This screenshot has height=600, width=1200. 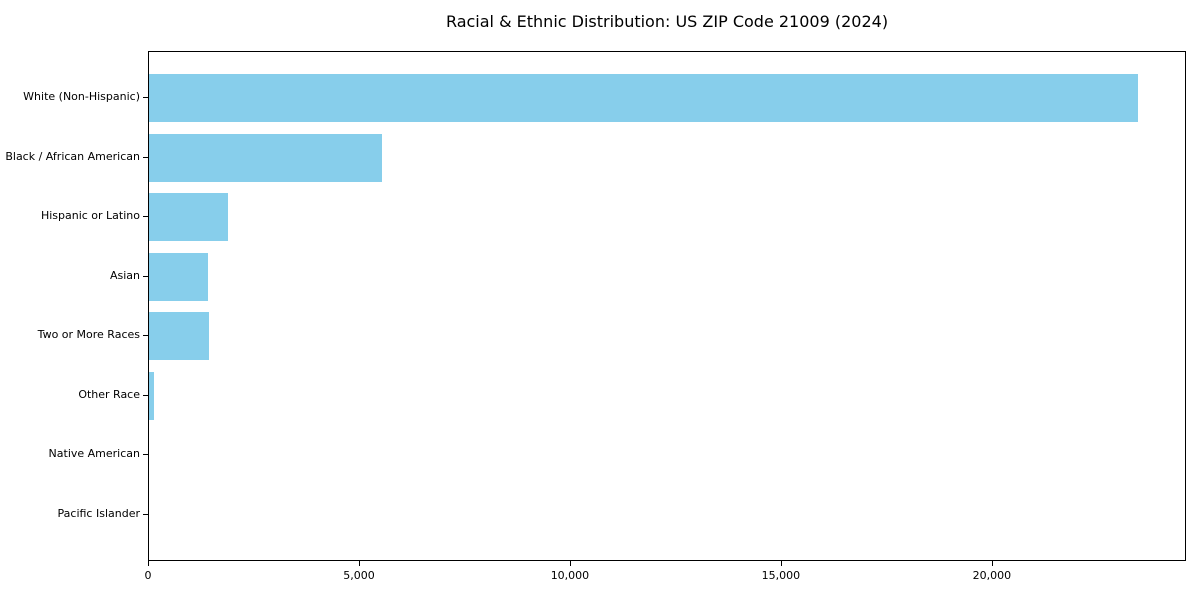 I want to click on y-tick-label-white-non-hispanic: White (Non-Hispanic), so click(x=81, y=96).